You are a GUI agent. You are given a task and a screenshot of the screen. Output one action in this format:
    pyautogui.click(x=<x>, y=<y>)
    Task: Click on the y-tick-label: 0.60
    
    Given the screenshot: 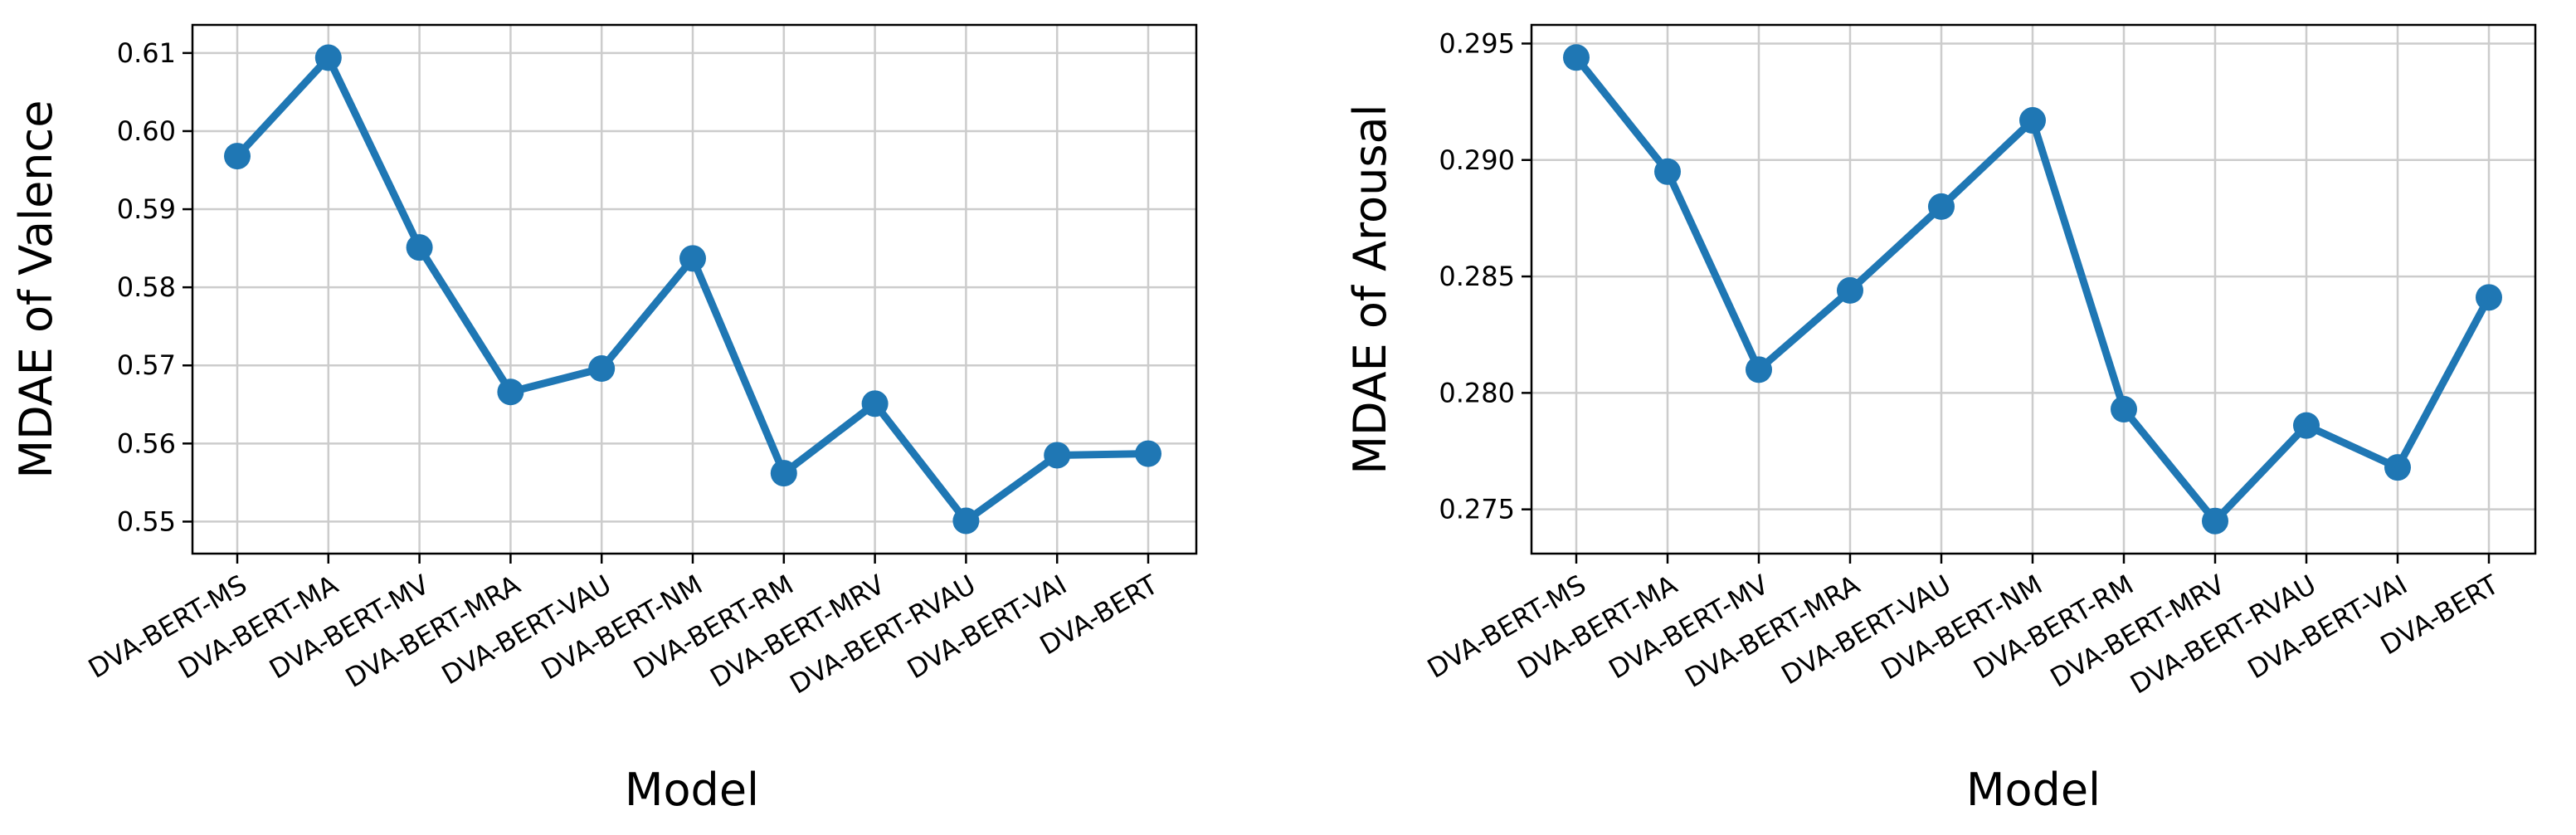 What is the action you would take?
    pyautogui.click(x=146, y=131)
    